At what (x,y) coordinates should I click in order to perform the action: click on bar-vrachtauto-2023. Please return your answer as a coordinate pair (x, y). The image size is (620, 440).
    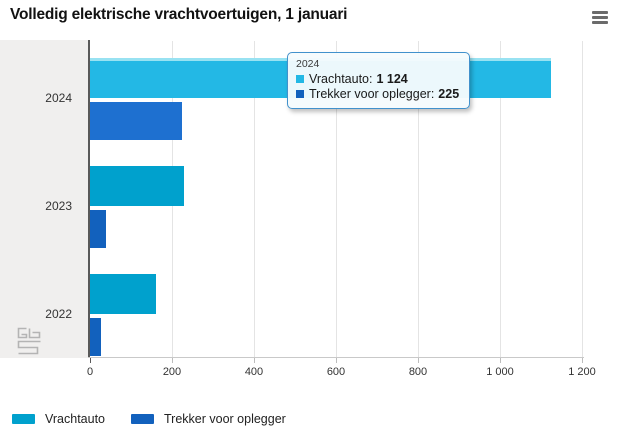
    Looking at the image, I should click on (137, 186).